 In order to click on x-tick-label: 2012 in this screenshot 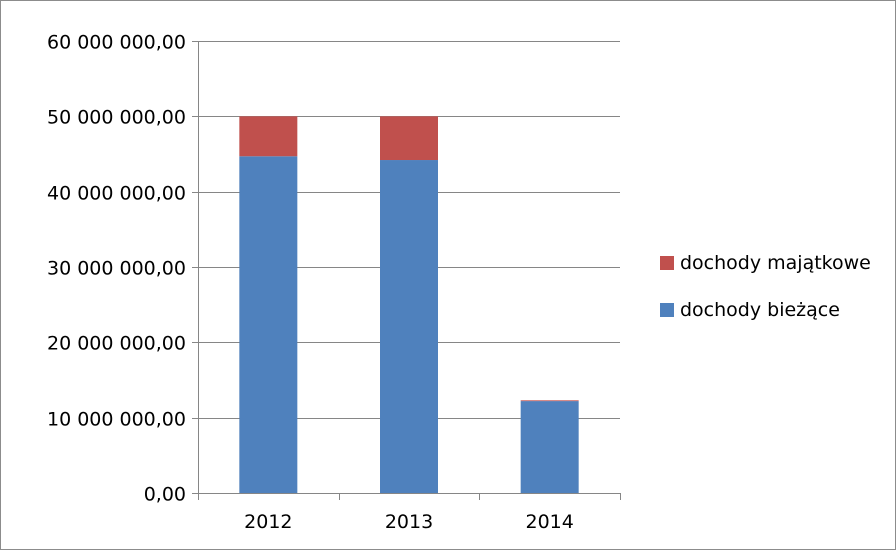, I will do `click(268, 522)`.